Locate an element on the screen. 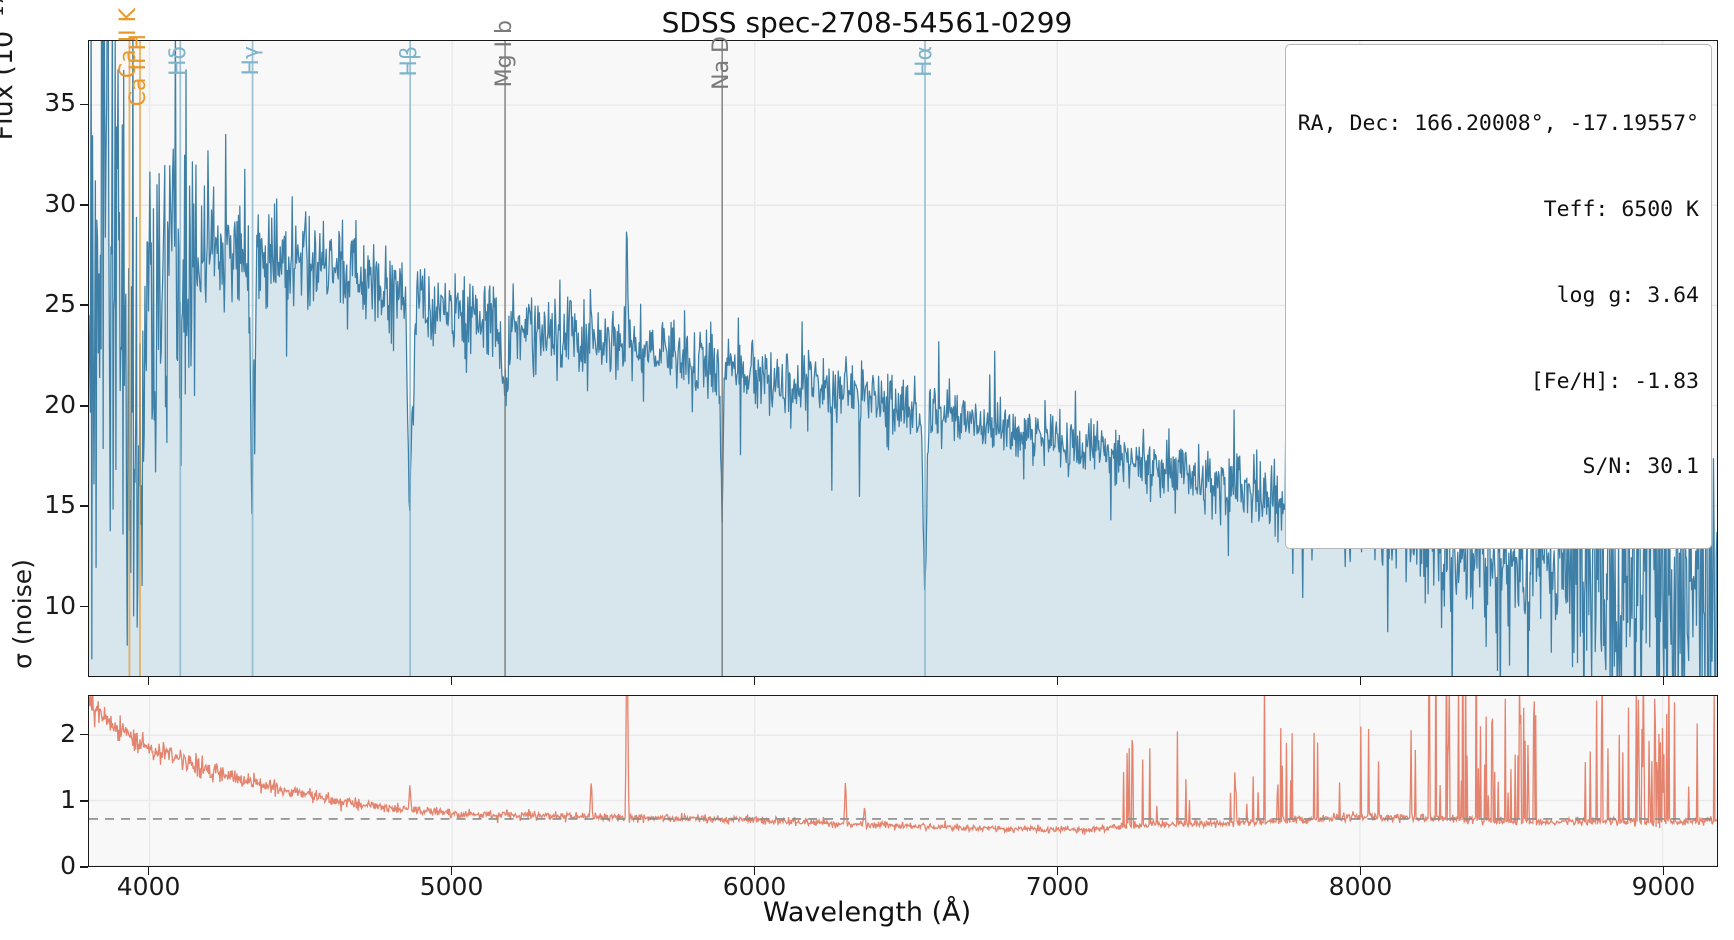  flux-tick-label: 30 is located at coordinates (60, 203).